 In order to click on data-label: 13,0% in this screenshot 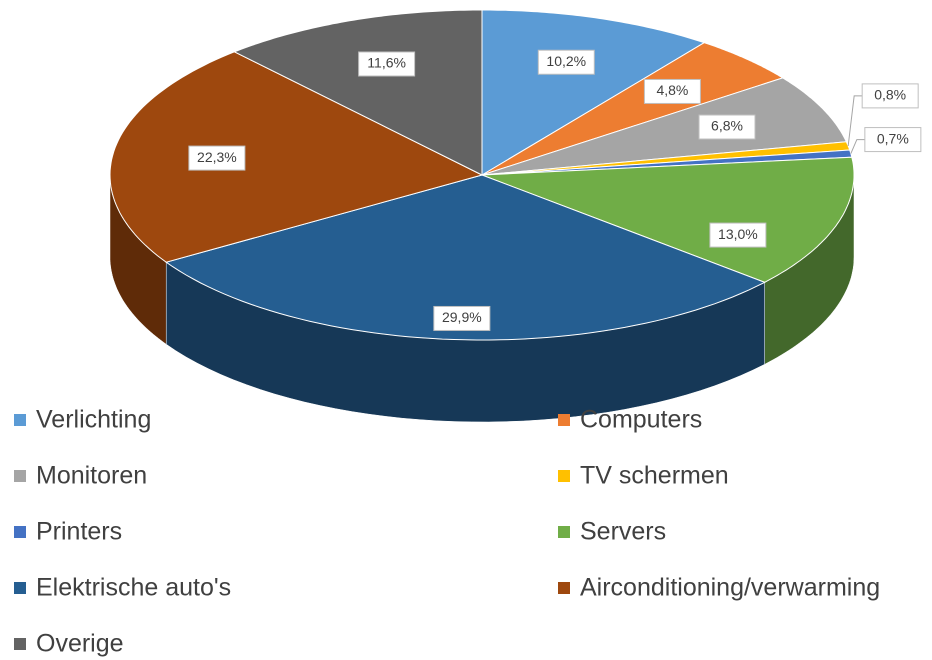, I will do `click(738, 235)`.